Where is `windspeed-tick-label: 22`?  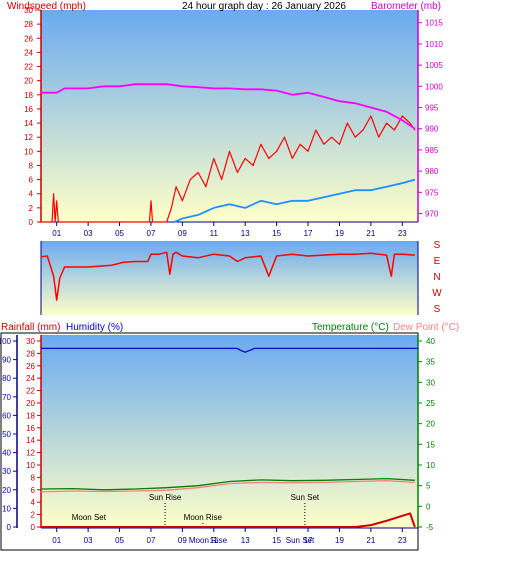 windspeed-tick-label: 22 is located at coordinates (28, 67).